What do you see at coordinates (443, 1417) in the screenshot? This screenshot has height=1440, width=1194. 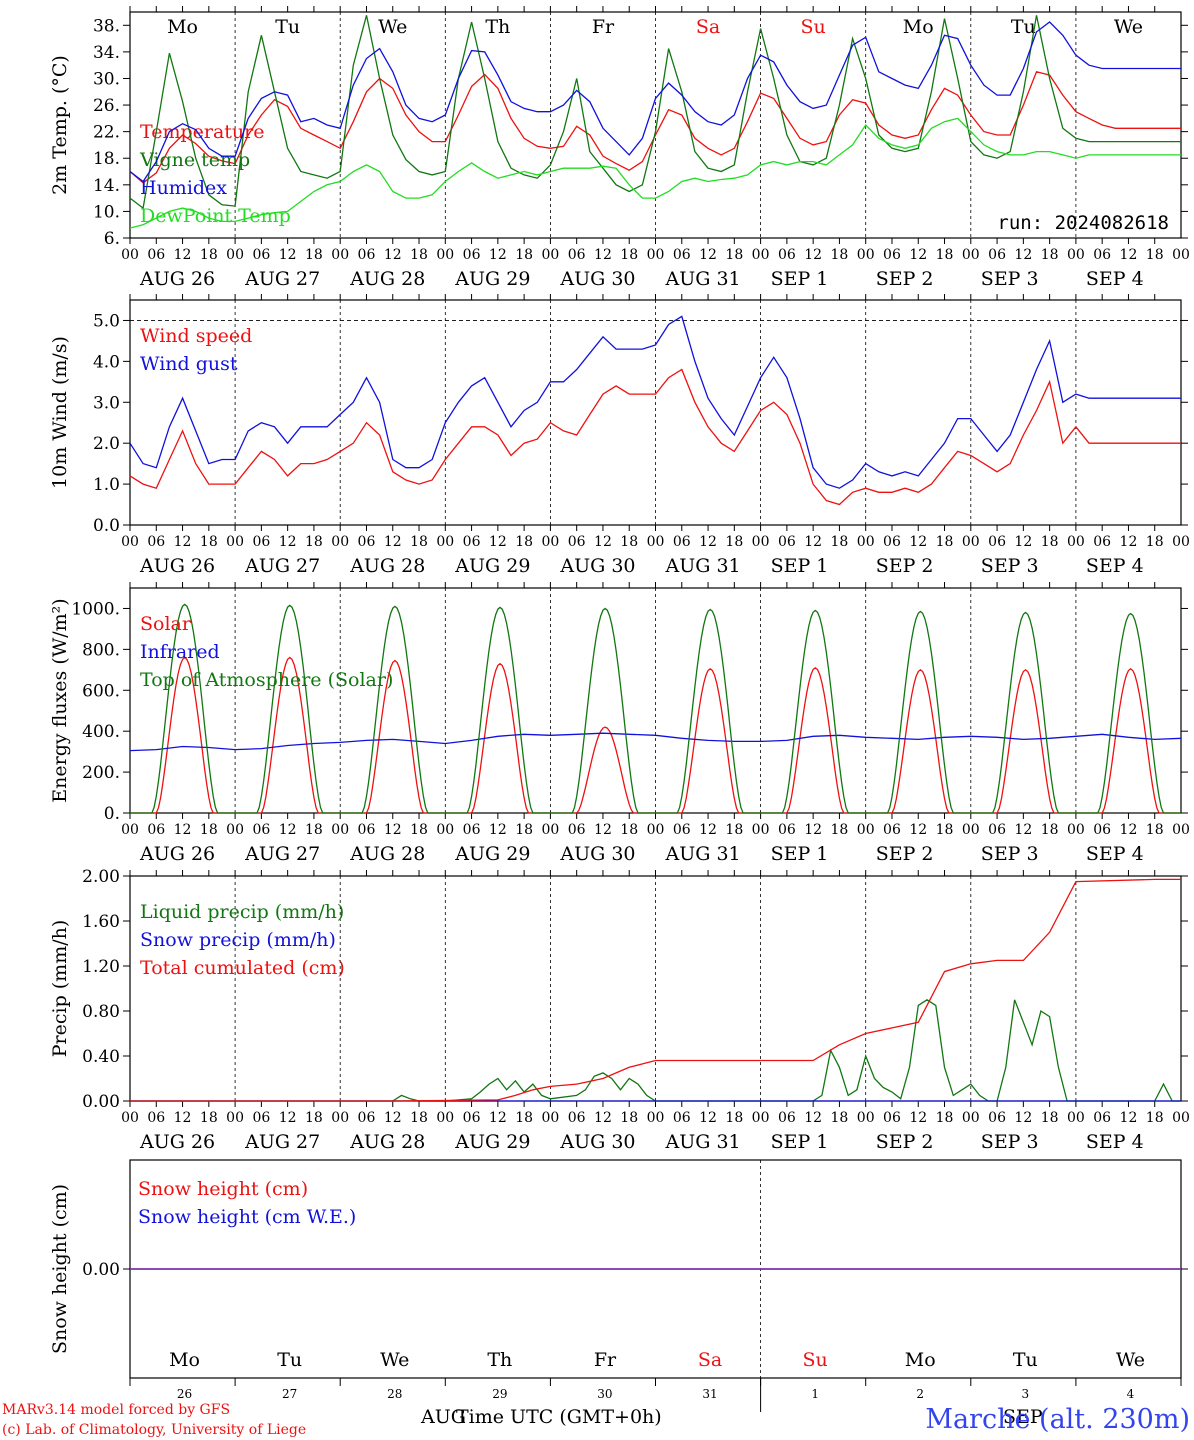 I see `month-label: AUG` at bounding box center [443, 1417].